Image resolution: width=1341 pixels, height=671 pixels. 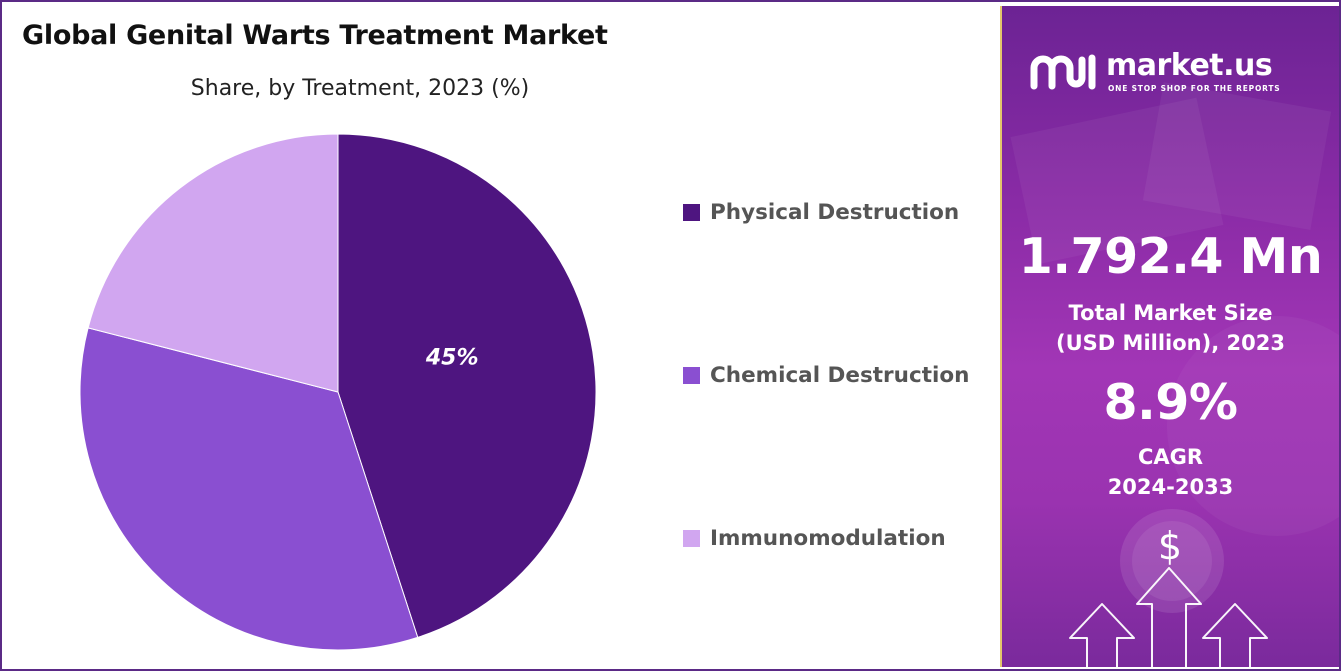 What do you see at coordinates (249, 489) in the screenshot?
I see `pie-slice-chemical-destruction` at bounding box center [249, 489].